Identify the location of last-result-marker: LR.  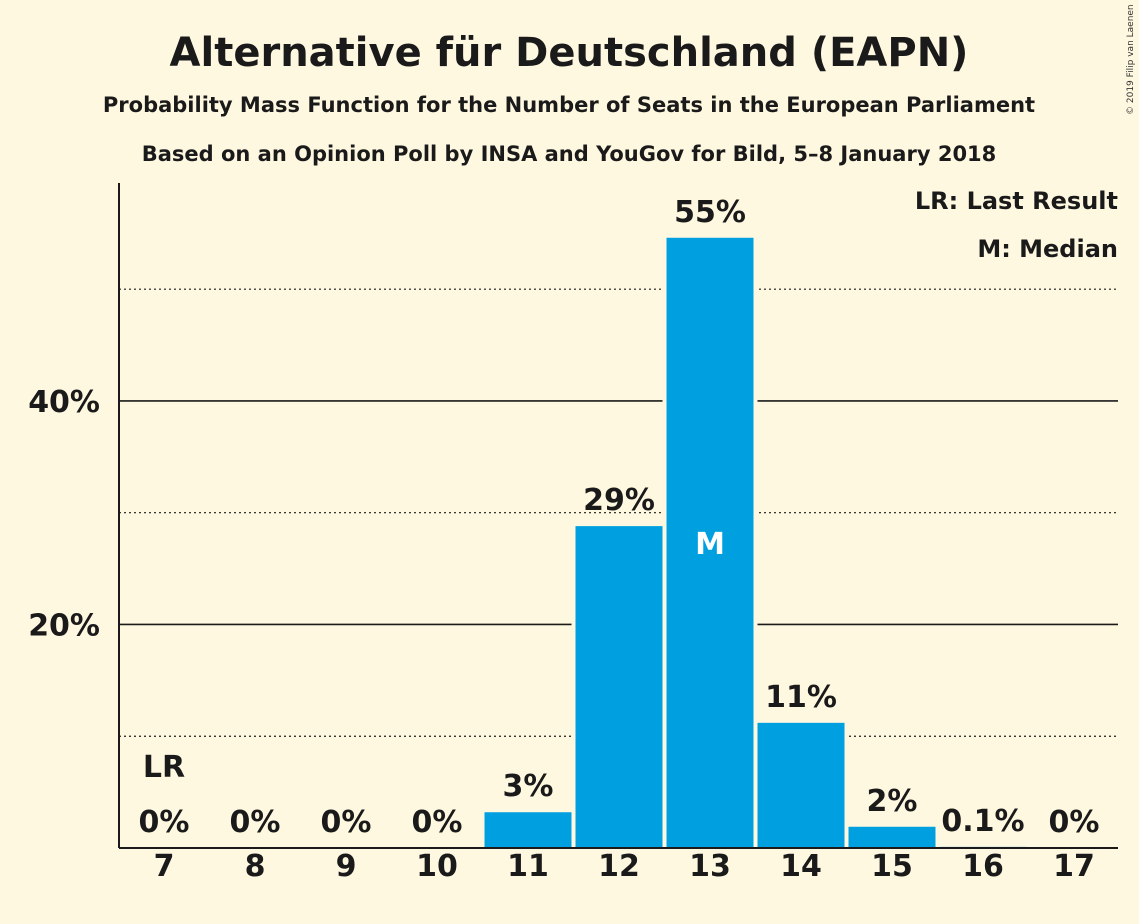
(164, 767).